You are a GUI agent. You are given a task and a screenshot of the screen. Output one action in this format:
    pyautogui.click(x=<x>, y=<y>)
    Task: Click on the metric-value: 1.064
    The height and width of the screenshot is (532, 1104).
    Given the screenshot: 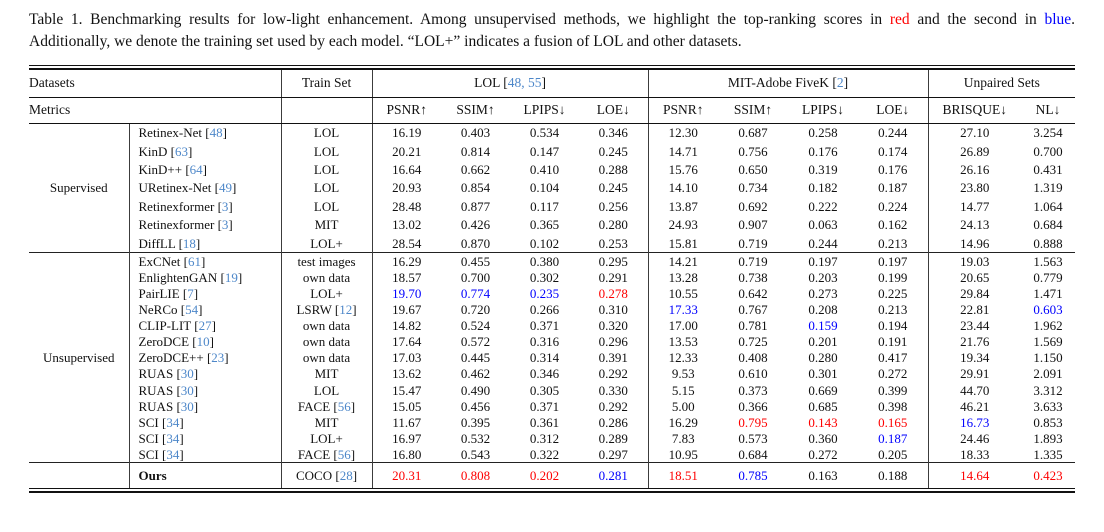 What is the action you would take?
    pyautogui.click(x=1048, y=206)
    